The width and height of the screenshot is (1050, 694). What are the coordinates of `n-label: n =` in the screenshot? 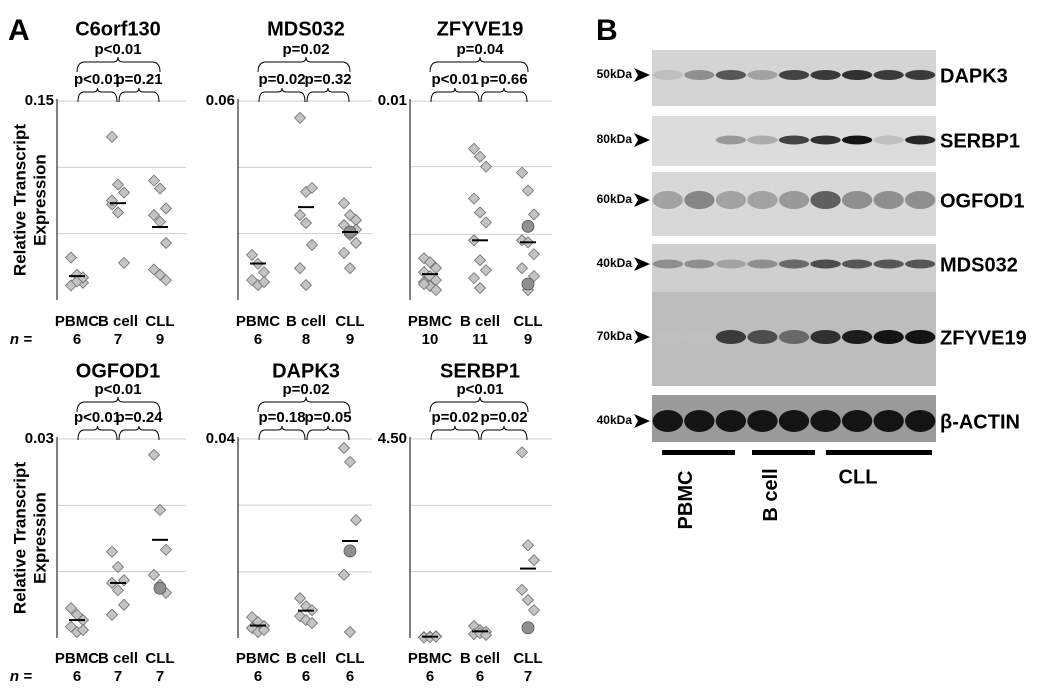 It's located at (21, 676).